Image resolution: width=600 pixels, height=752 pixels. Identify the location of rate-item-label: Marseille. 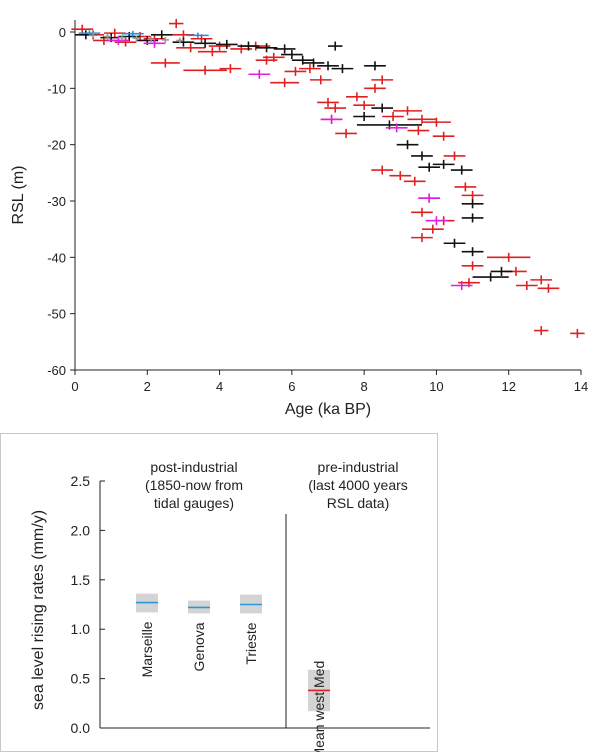
(147, 649).